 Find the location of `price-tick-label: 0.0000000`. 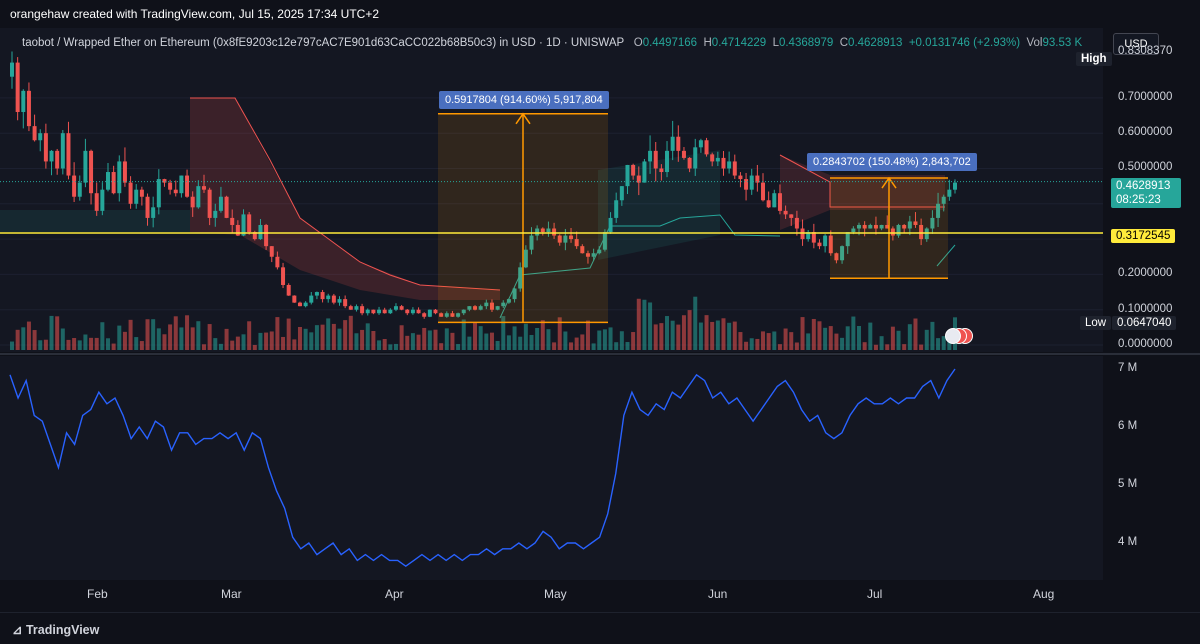

price-tick-label: 0.0000000 is located at coordinates (1145, 344).